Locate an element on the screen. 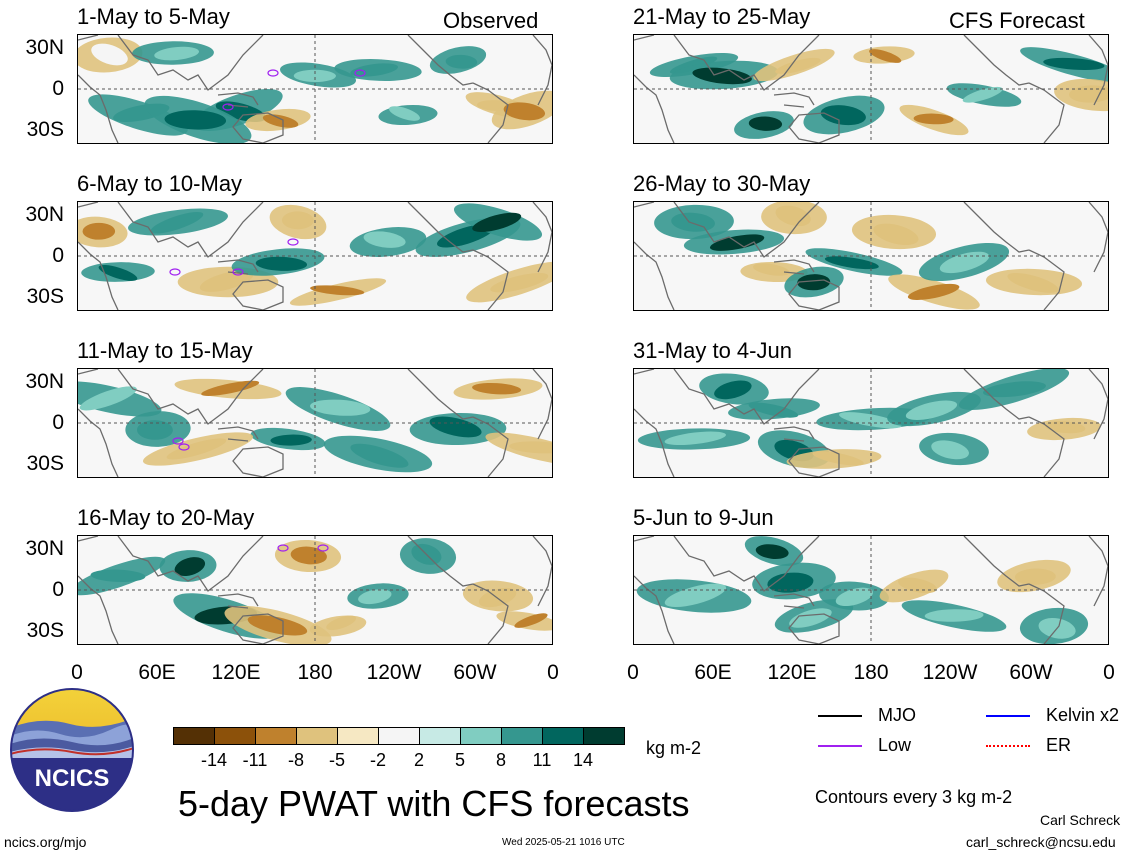  panel-title-5: 21-May to 25-May is located at coordinates (722, 16).